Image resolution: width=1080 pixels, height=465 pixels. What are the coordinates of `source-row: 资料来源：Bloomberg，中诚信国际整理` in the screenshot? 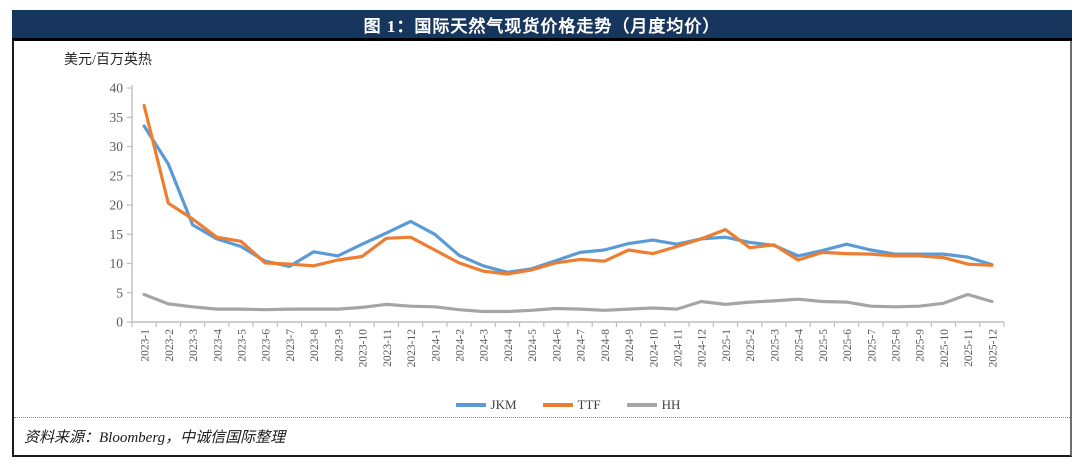 It's located at (542, 436).